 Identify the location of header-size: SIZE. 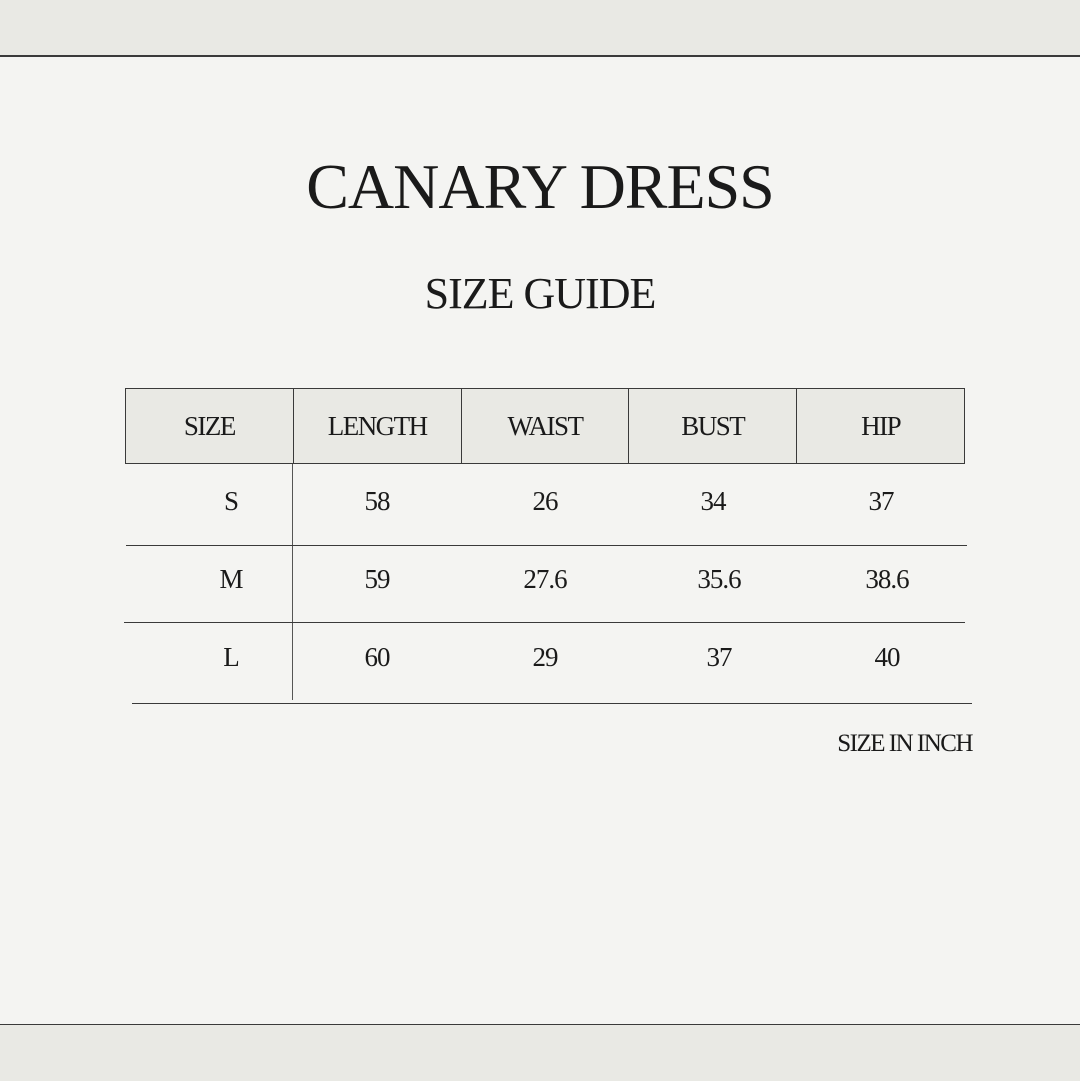
(210, 426).